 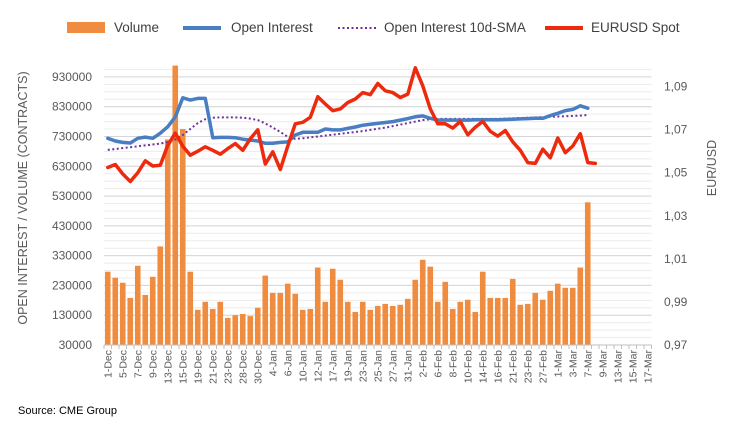 I want to click on x-tick-label: 16-Feb, so click(x=499, y=366).